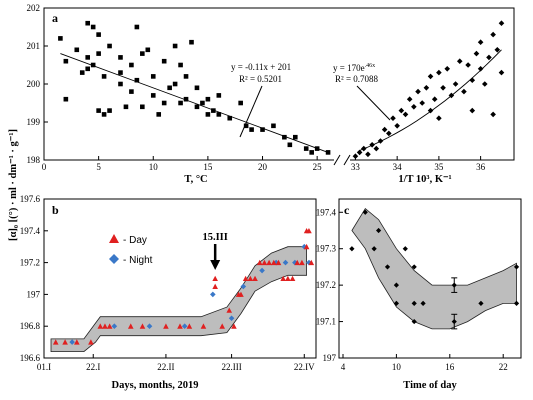 This screenshot has width=533, height=400. What do you see at coordinates (13, 185) in the screenshot?
I see `y-axis-label: [α]₀ [(°) · ml · dm⁻¹ · g⁻¹]` at bounding box center [13, 185].